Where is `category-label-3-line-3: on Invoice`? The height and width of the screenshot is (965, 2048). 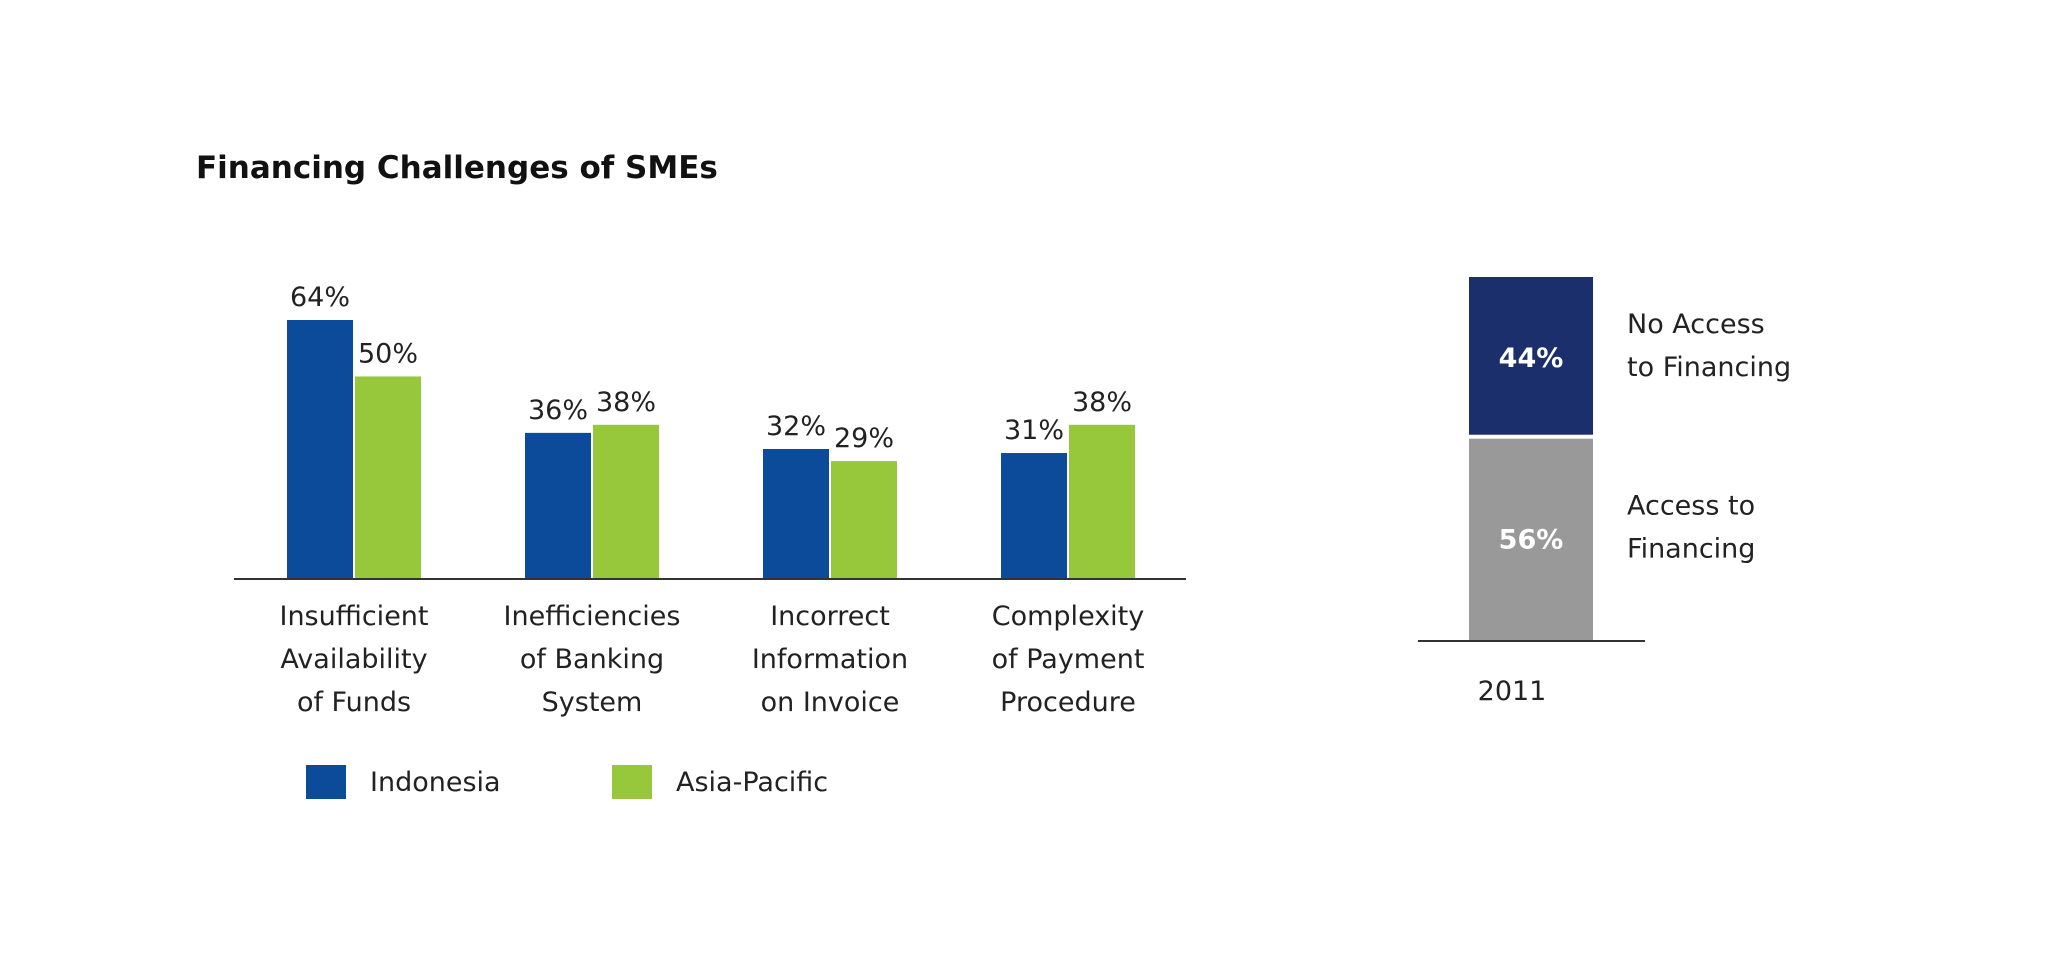
category-label-3-line-3: on Invoice is located at coordinates (830, 702).